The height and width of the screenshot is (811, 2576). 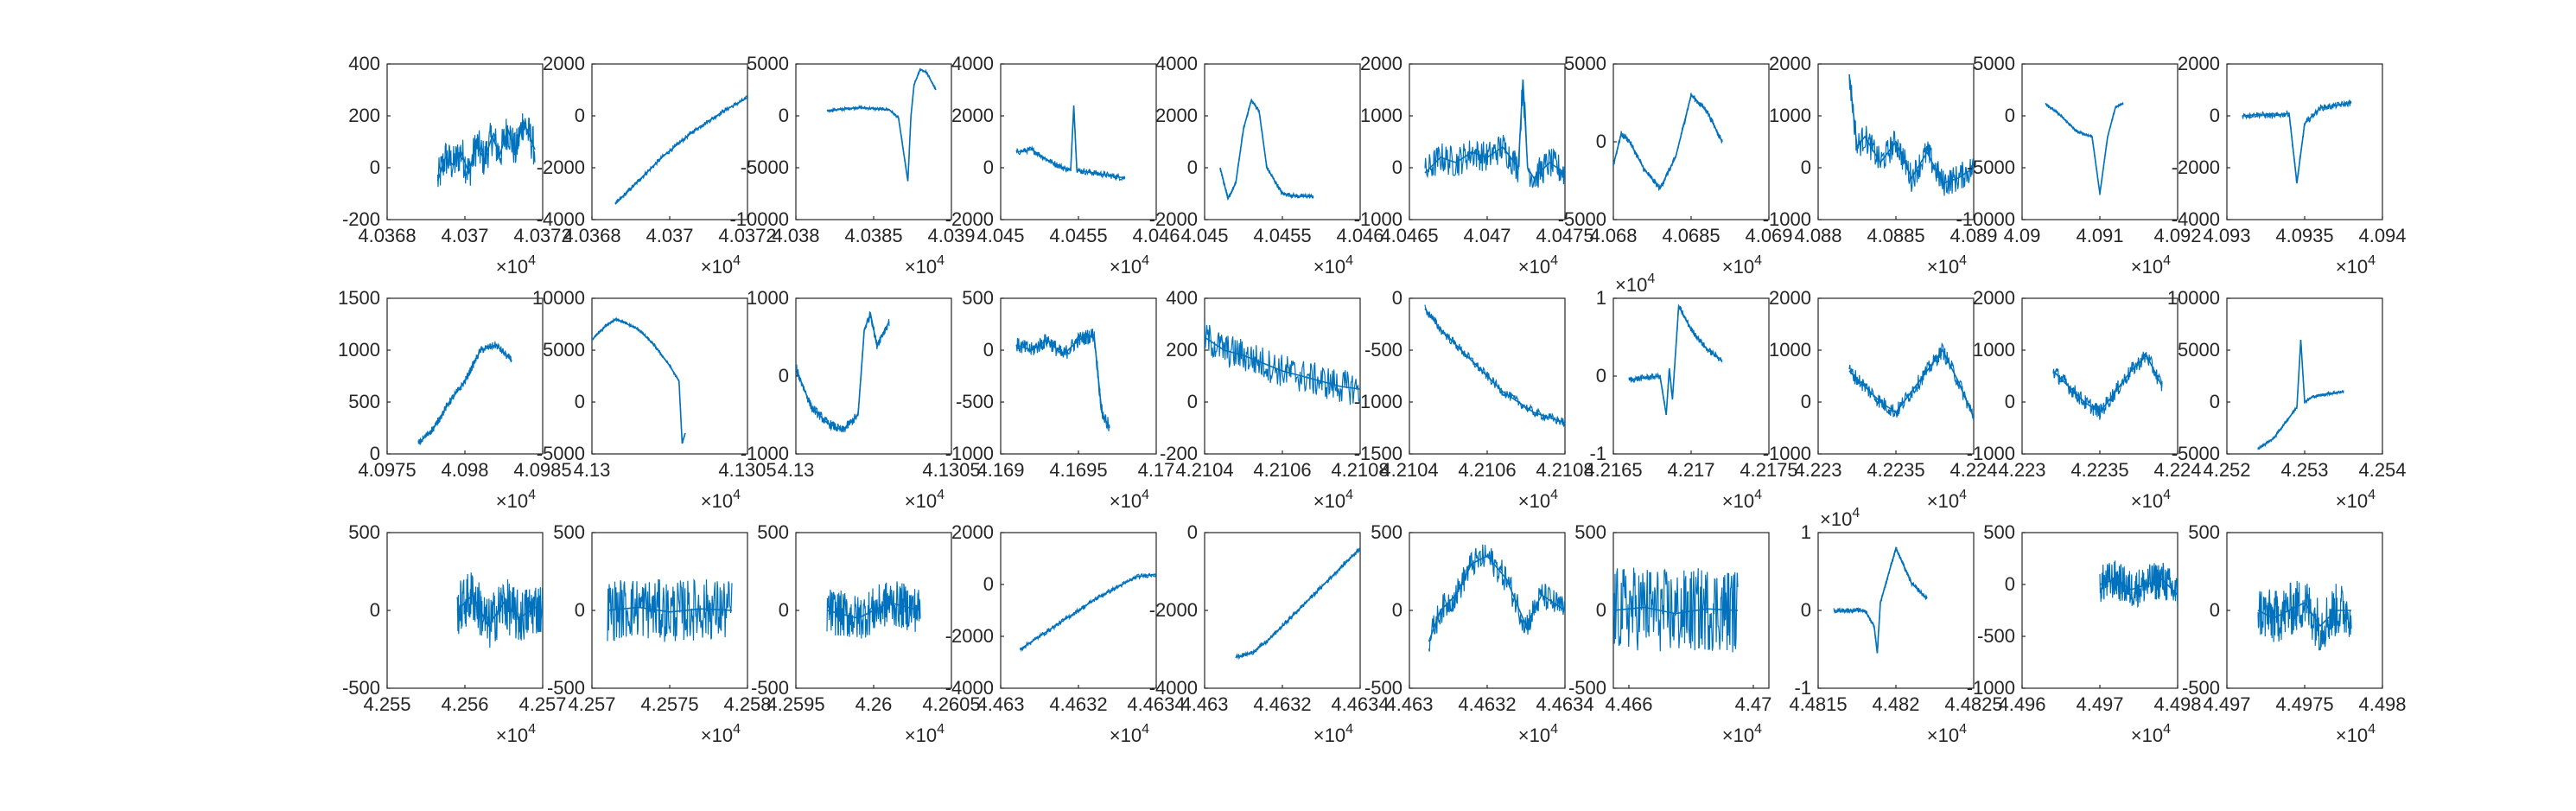 I want to click on x-tick-label: 4.217, so click(x=1690, y=470).